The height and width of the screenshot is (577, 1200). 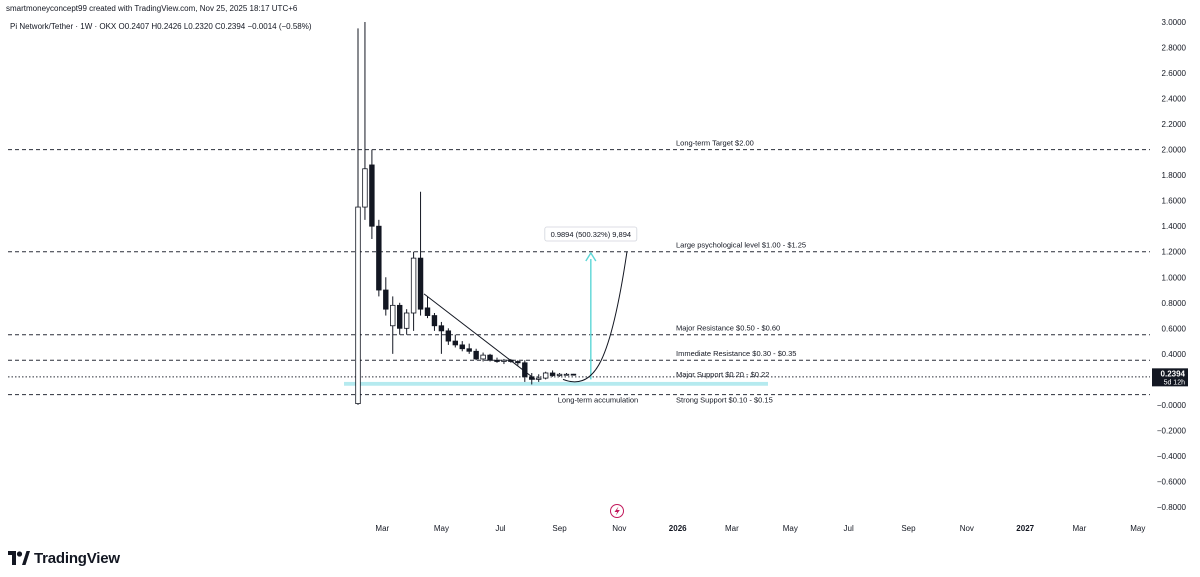 What do you see at coordinates (1174, 175) in the screenshot?
I see `y-tick-label: 1.8000` at bounding box center [1174, 175].